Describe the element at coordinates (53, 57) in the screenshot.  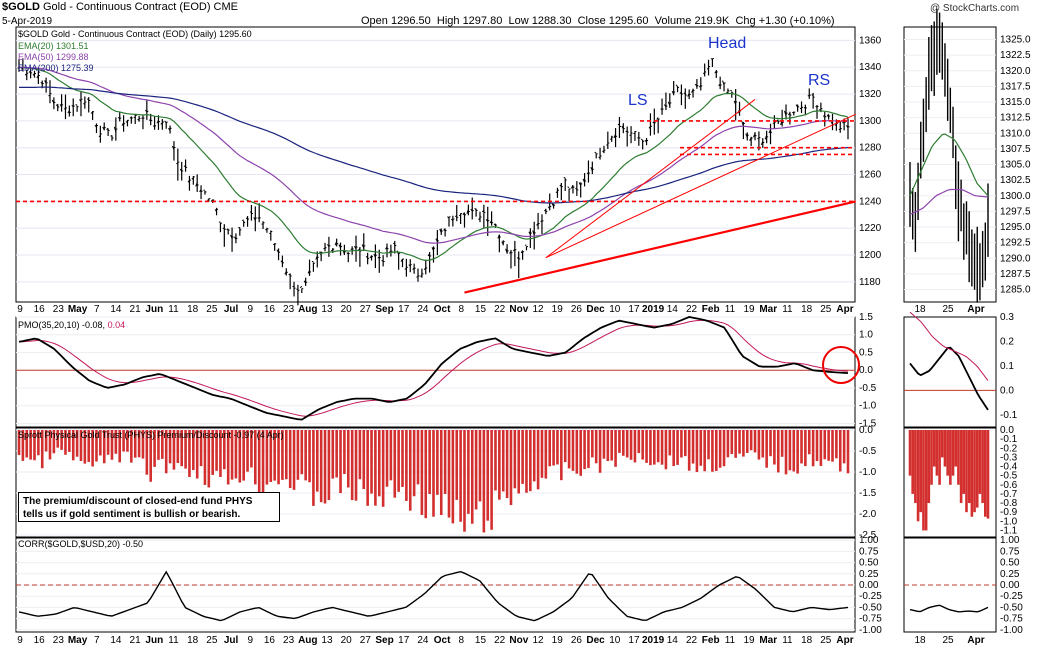
I see `legend-ema50: EMA(50) 1299.88` at that location.